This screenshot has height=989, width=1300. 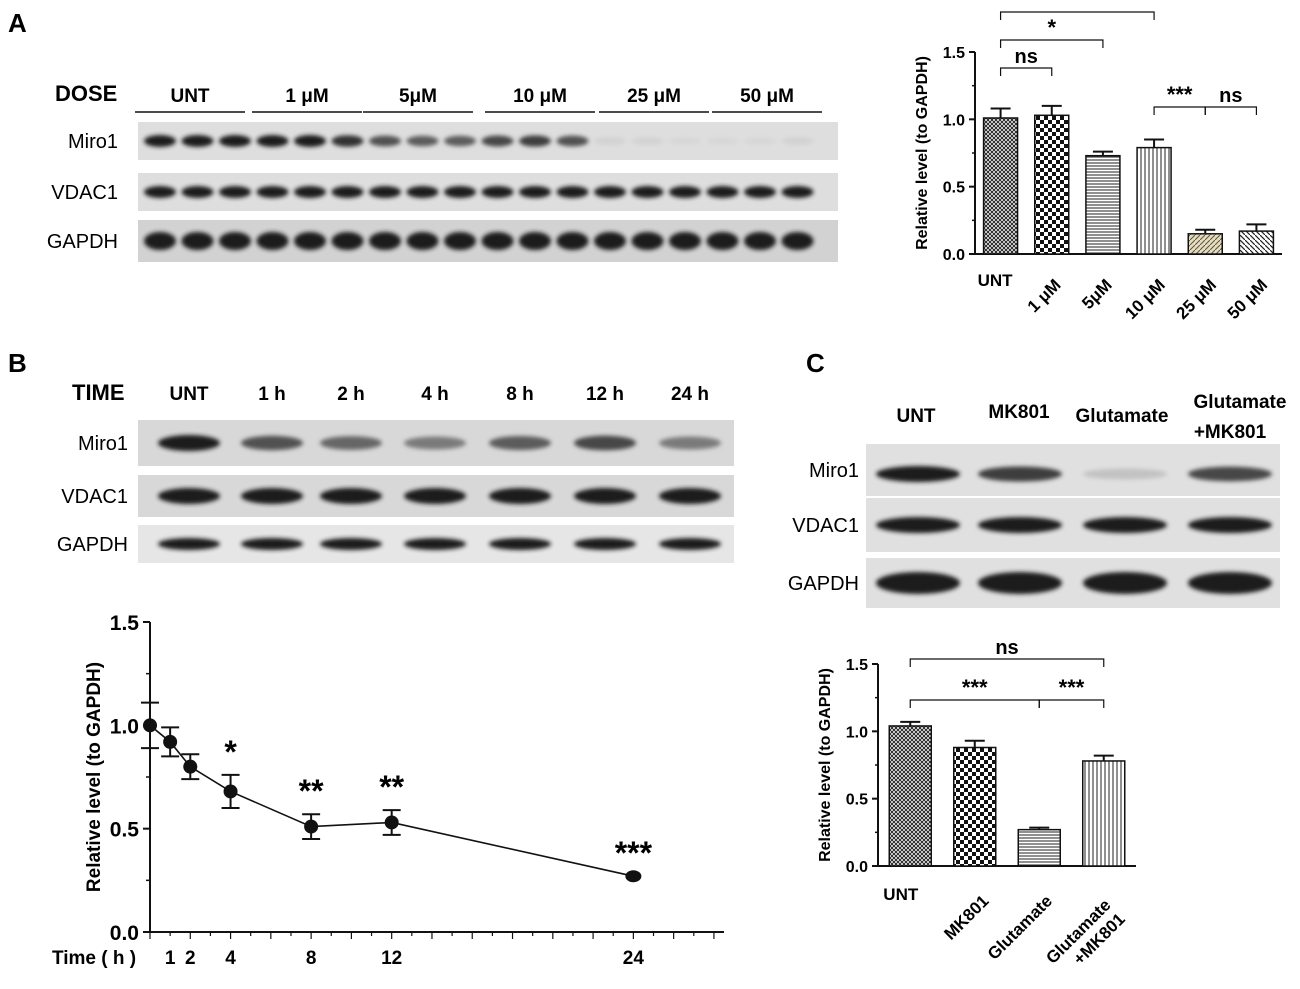 I want to click on chartA-significance-label: *, so click(x=1051, y=27).